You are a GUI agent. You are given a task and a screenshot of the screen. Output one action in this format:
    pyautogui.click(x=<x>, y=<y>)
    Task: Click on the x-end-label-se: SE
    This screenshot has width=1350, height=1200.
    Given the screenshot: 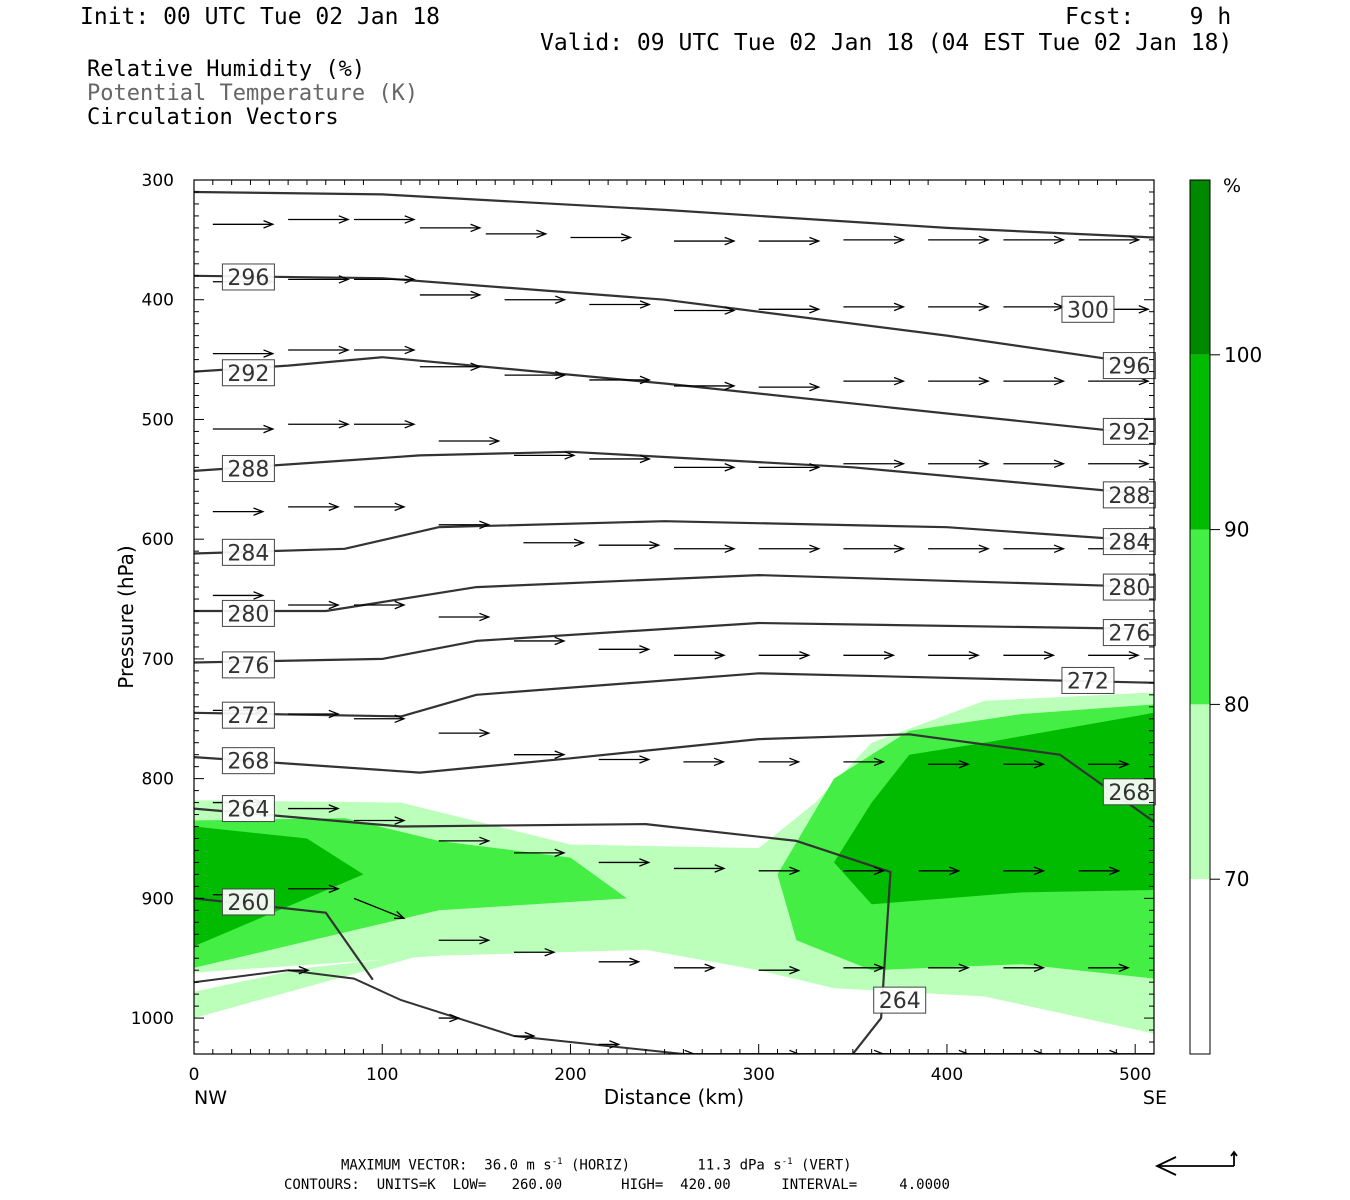 What is the action you would take?
    pyautogui.click(x=1155, y=1098)
    